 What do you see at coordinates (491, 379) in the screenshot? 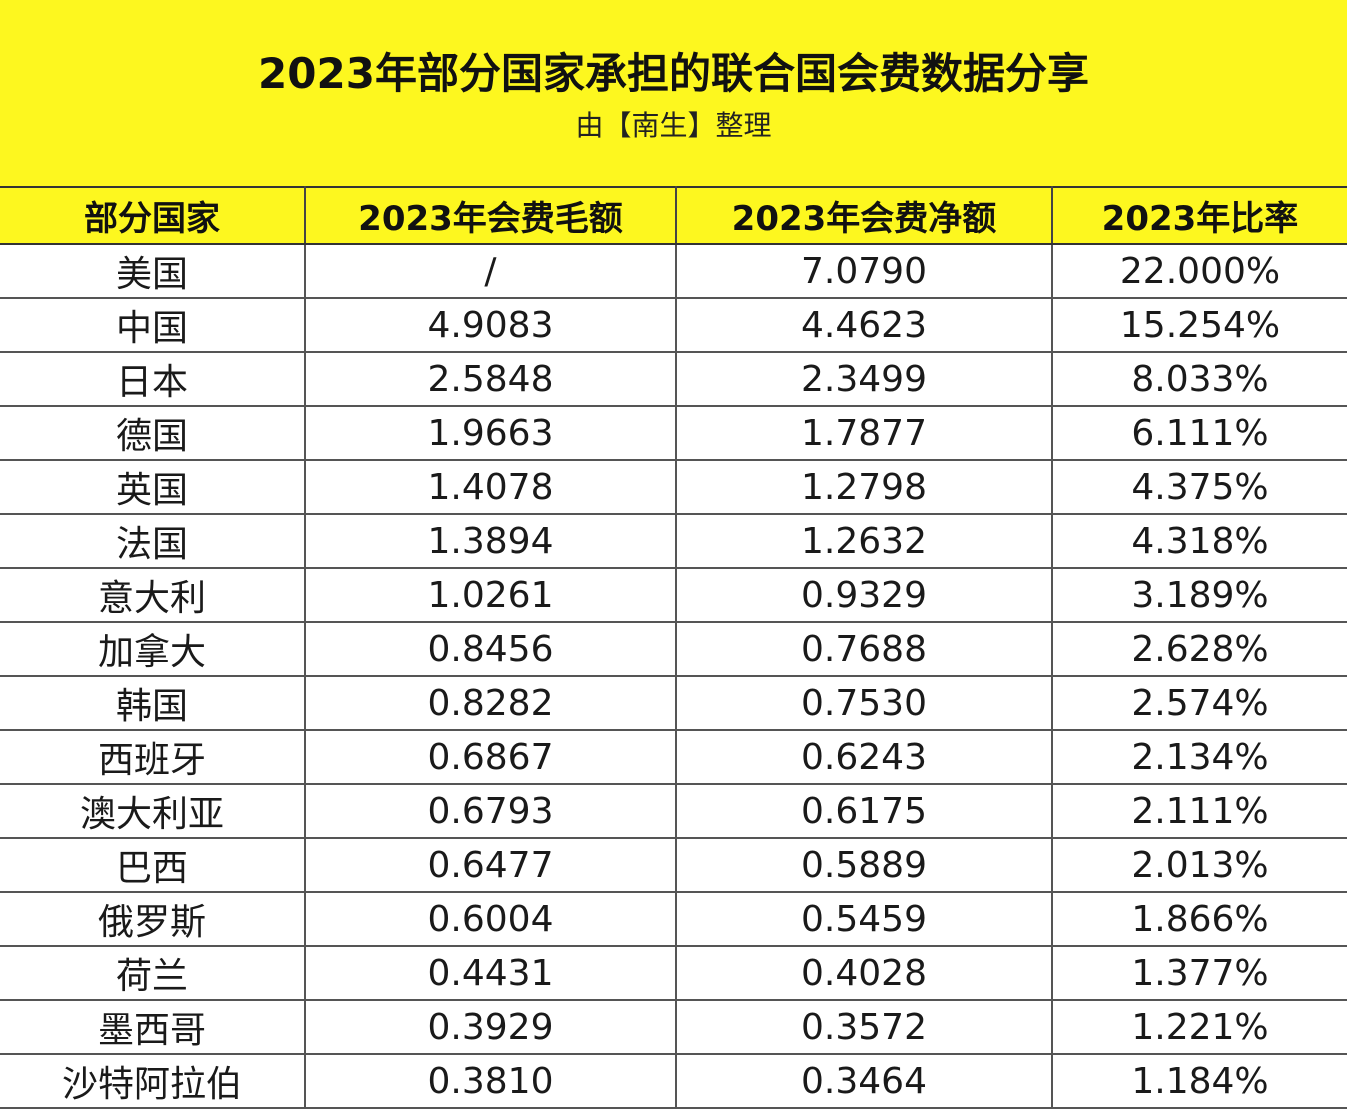
I see `cell-gross: 2.5848` at bounding box center [491, 379].